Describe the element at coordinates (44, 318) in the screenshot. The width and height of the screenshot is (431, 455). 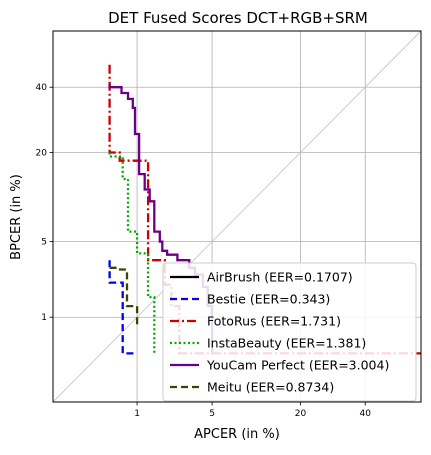
I see `y-tick-label-0: 1` at that location.